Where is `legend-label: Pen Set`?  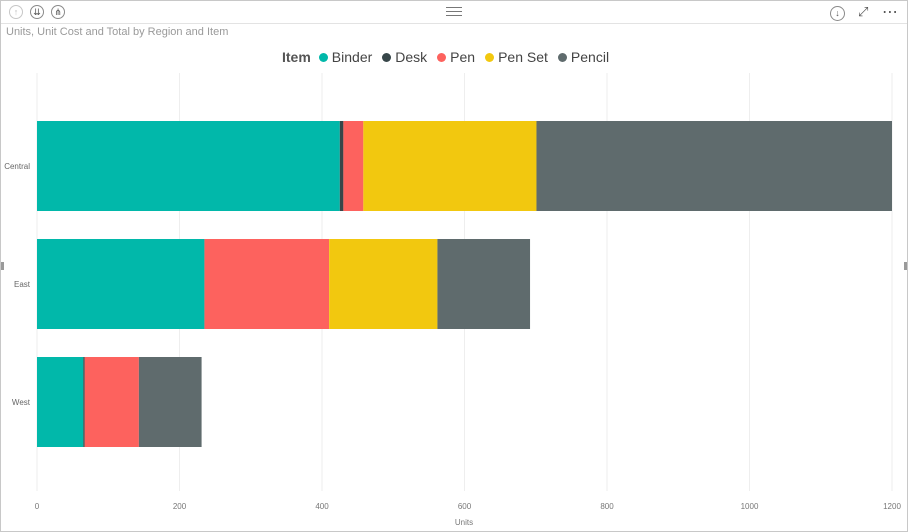 legend-label: Pen Set is located at coordinates (523, 57).